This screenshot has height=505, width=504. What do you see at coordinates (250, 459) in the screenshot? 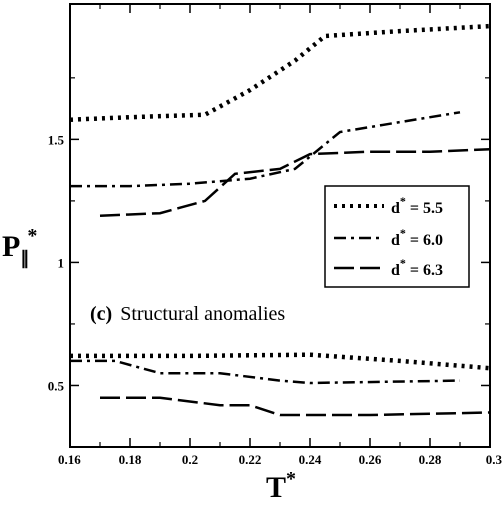
I see `x-tick-label-3: 0.22` at bounding box center [250, 459].